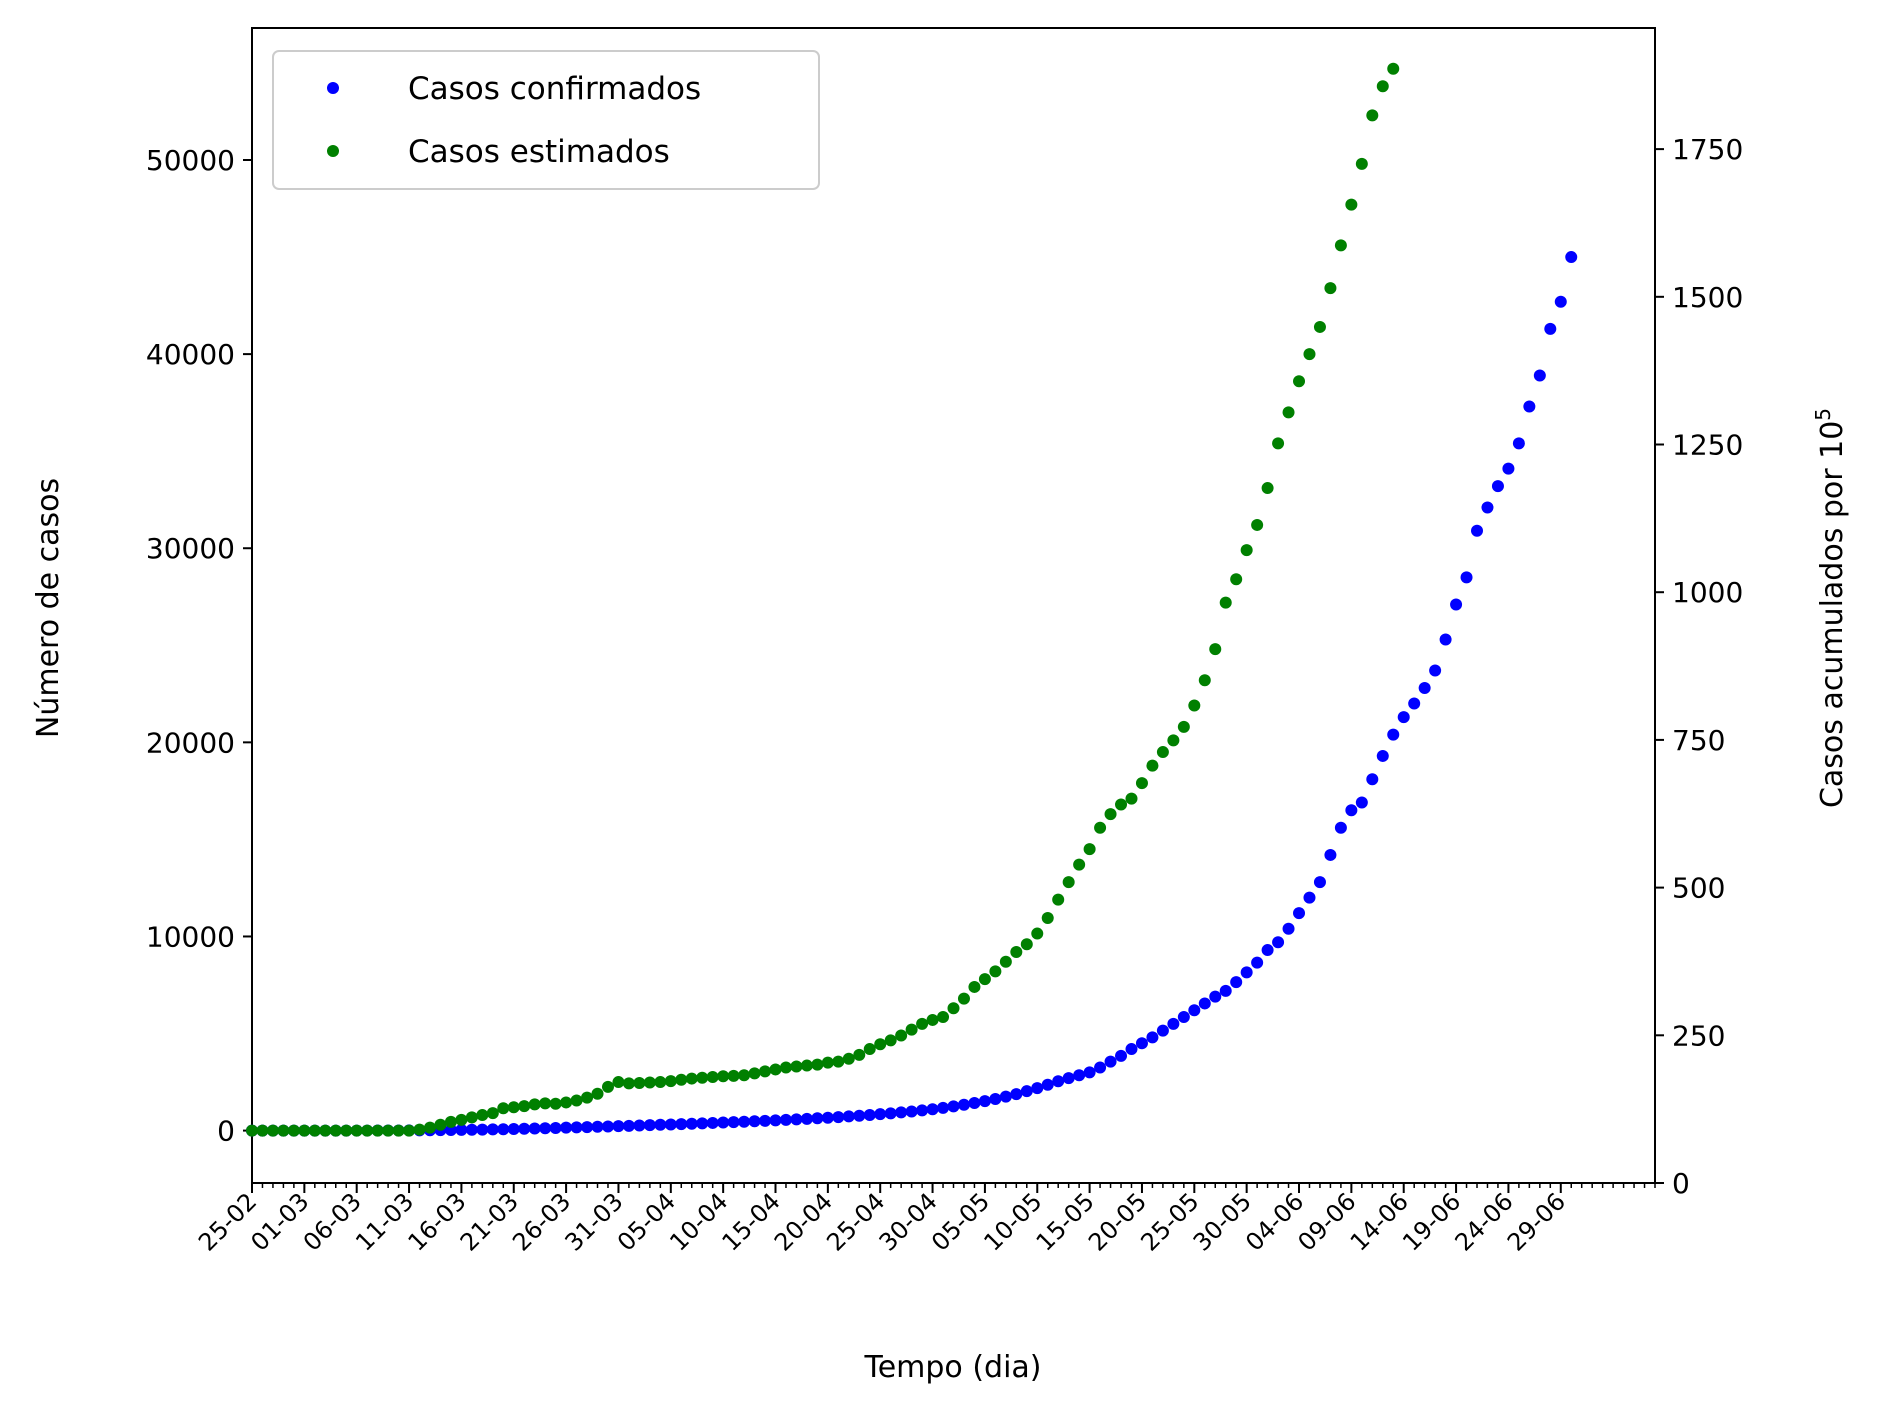 This screenshot has height=1410, width=1877. What do you see at coordinates (48, 608) in the screenshot?
I see `y-axis-title: Número de casos` at bounding box center [48, 608].